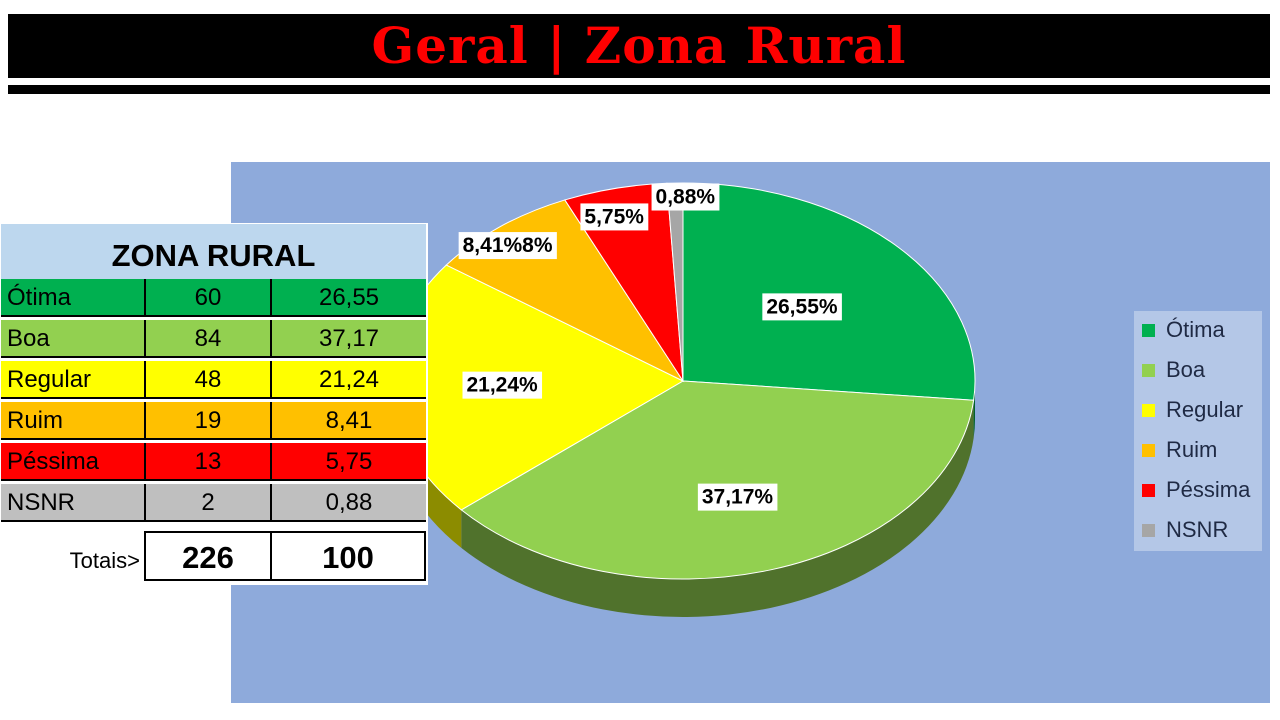 The image size is (1280, 720). What do you see at coordinates (209, 461) in the screenshot?
I see `row-count: 13` at bounding box center [209, 461].